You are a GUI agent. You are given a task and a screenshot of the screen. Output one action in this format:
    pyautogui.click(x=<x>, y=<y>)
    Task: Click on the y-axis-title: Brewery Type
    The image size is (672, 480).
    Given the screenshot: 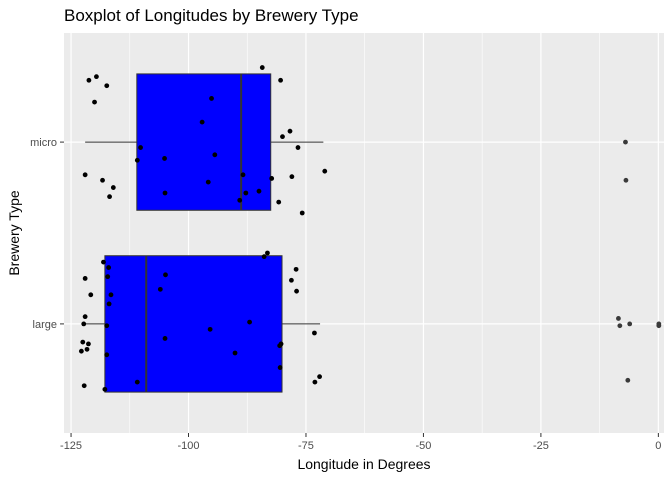 What is the action you would take?
    pyautogui.click(x=14, y=233)
    